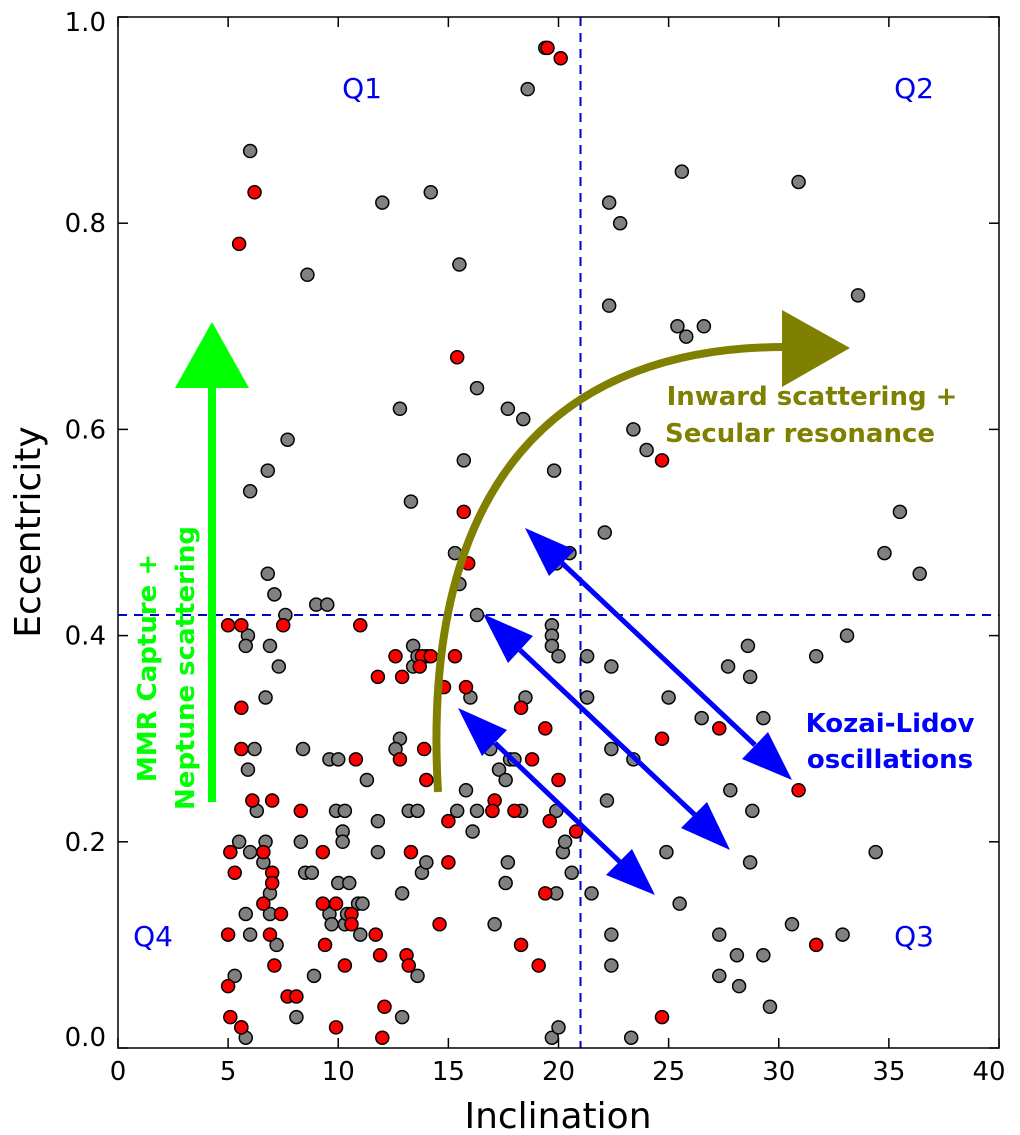 The width and height of the screenshot is (1020, 1135). What do you see at coordinates (812, 397) in the screenshot?
I see `inward-annotation-line1: Inward scattering +` at bounding box center [812, 397].